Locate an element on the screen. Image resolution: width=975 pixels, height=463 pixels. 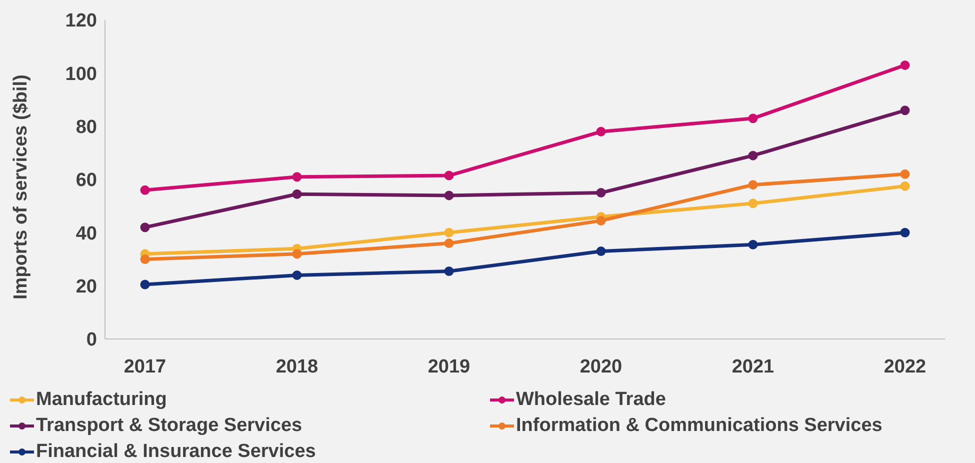
x-tick-label: 2020 is located at coordinates (601, 367).